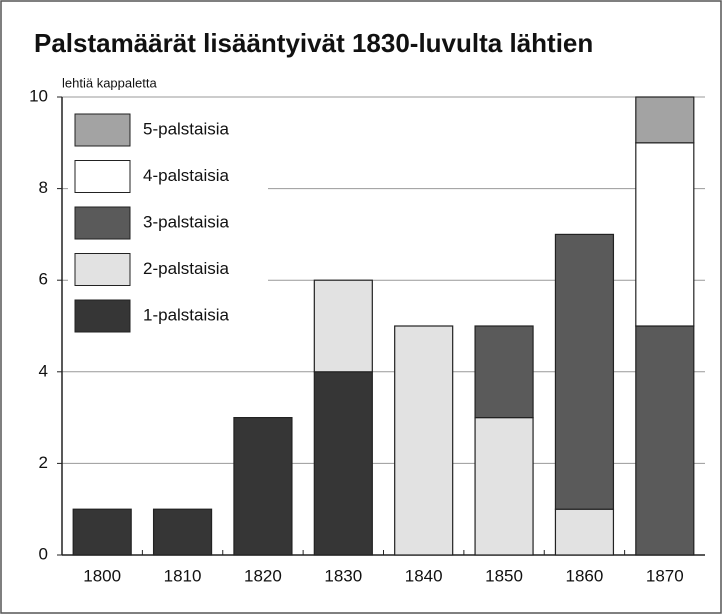  Describe the element at coordinates (183, 575) in the screenshot. I see `x-tick-label: 1810` at that location.